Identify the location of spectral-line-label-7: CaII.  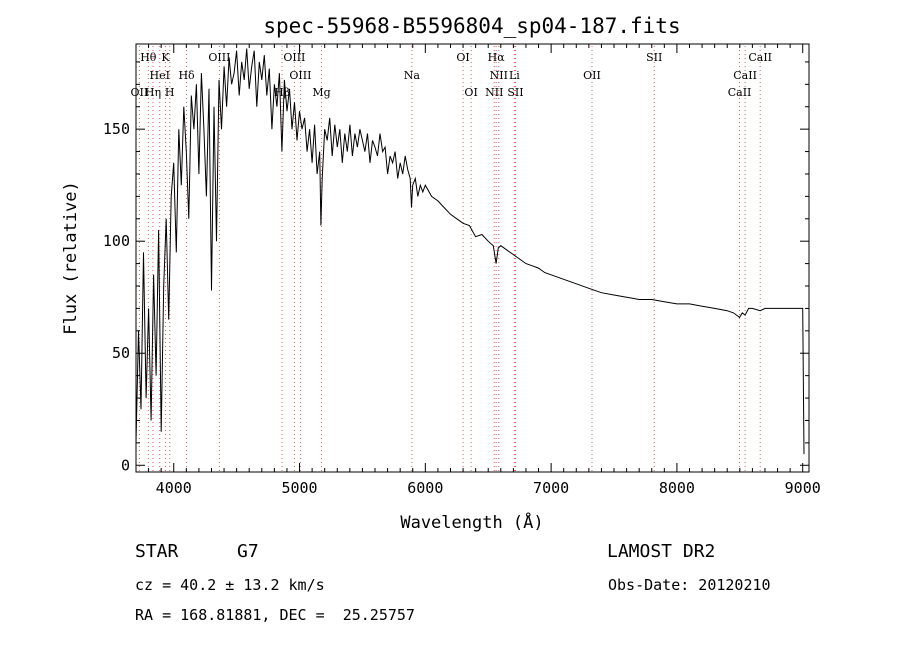
(760, 57).